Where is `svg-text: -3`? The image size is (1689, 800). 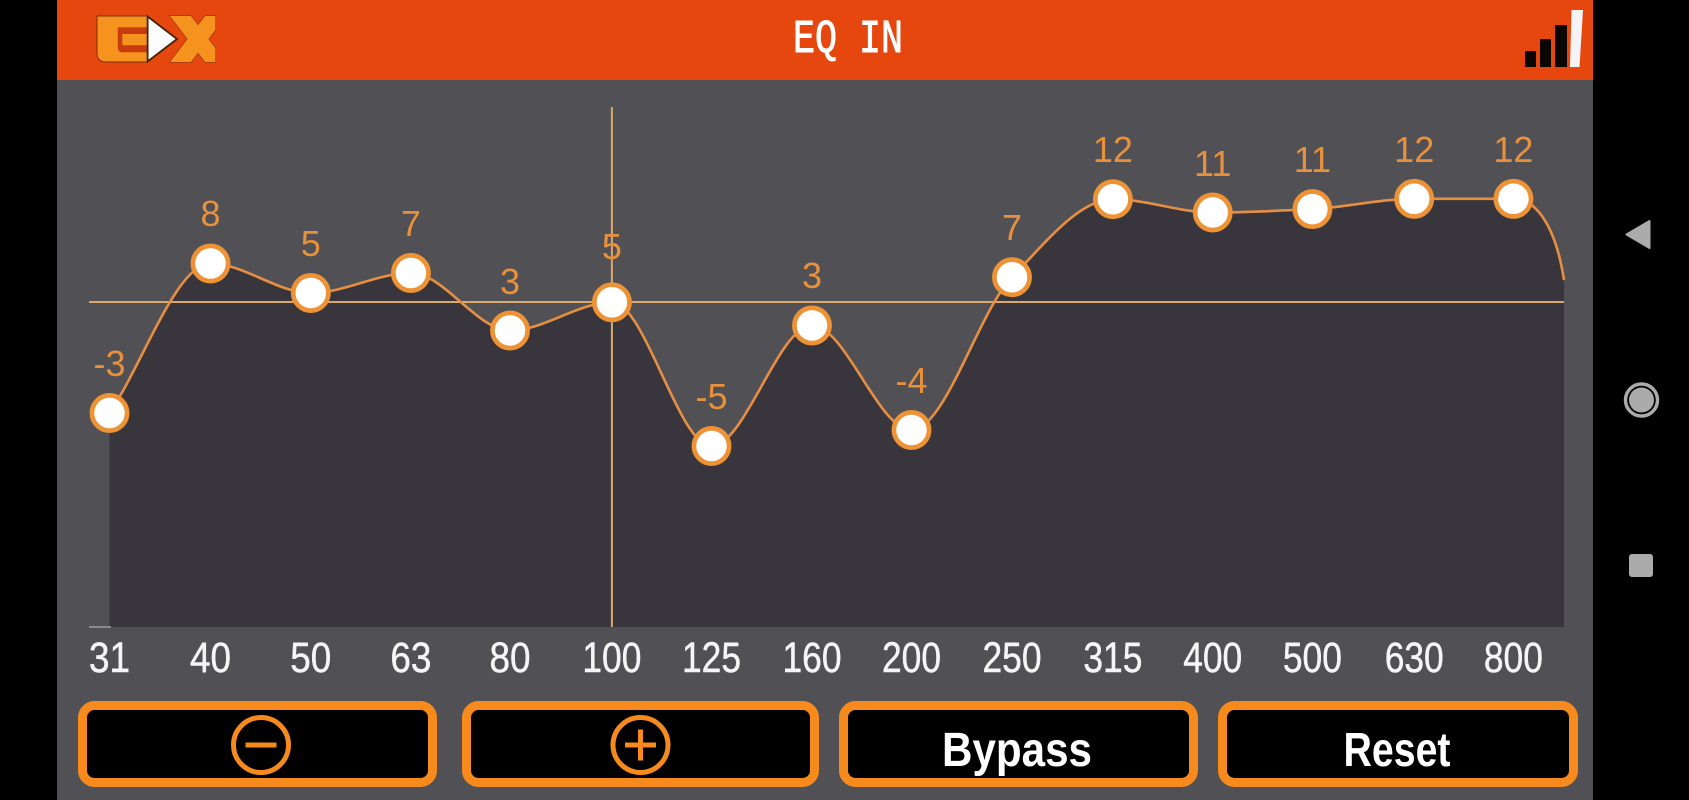
svg-text: -3 is located at coordinates (109, 363).